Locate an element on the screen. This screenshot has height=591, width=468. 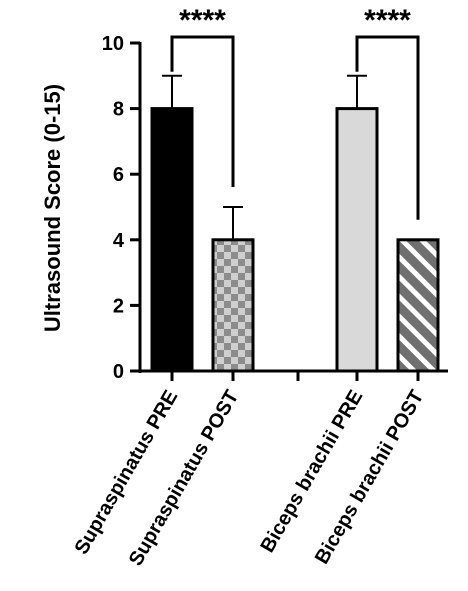
category-label: Biceps brachii POST is located at coordinates (369, 477).